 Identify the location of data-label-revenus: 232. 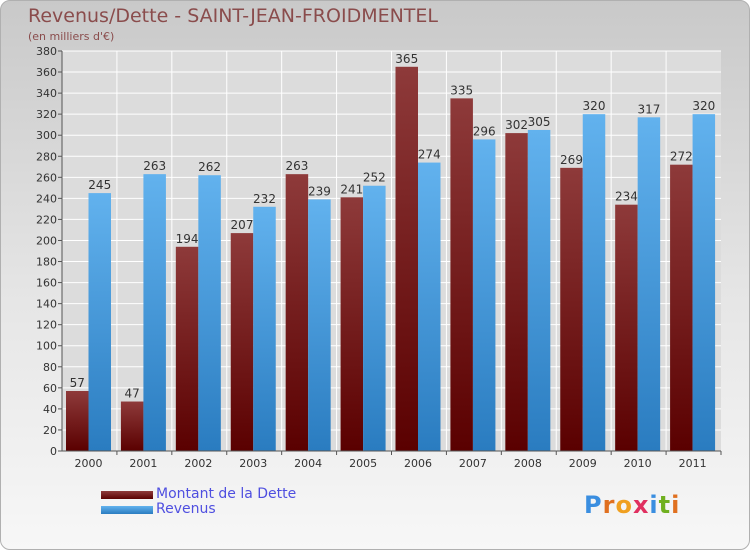
(264, 199).